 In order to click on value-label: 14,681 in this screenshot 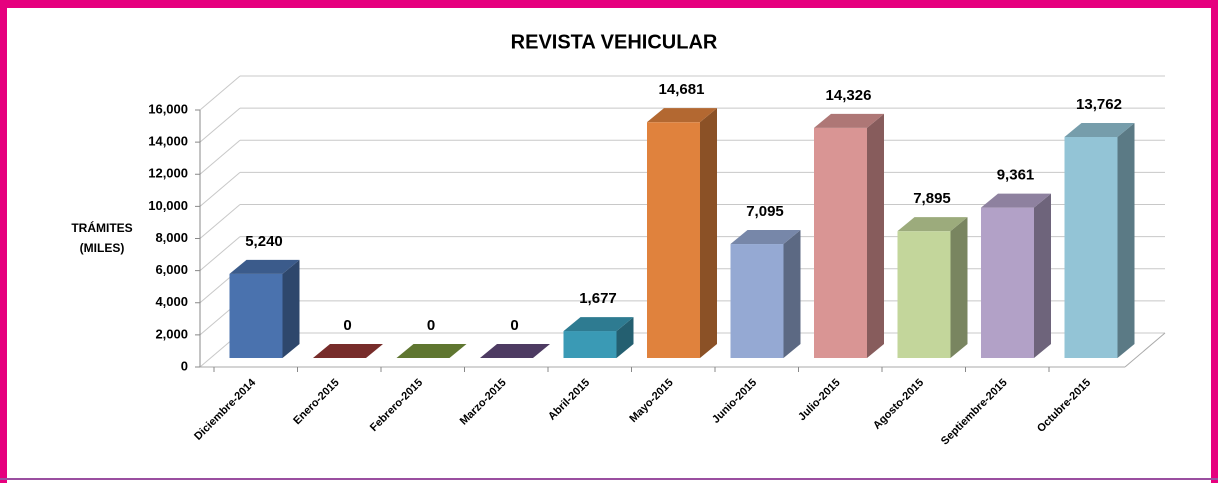, I will do `click(682, 89)`.